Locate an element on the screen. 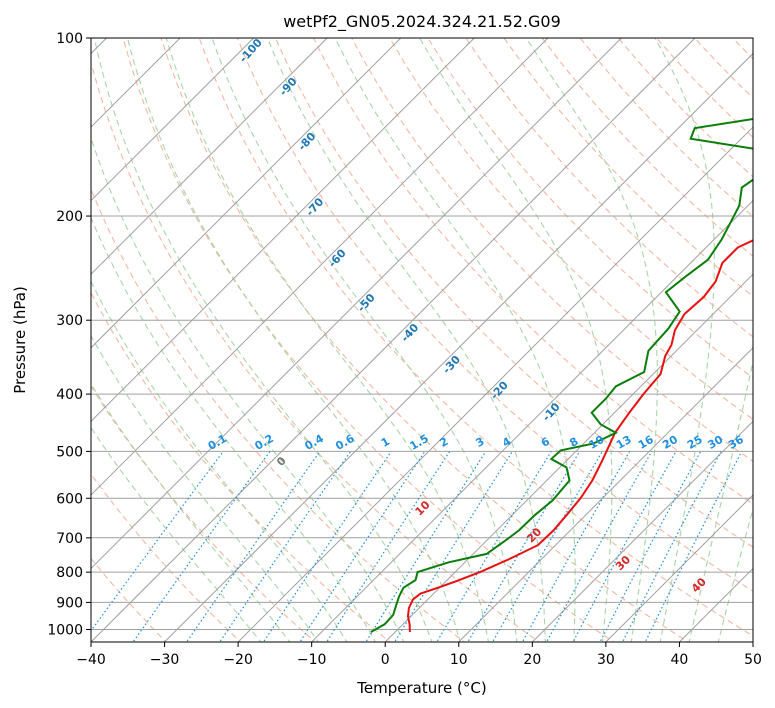 Image resolution: width=775 pixels, height=708 pixels. y-tick-label: 200 is located at coordinates (69, 217).